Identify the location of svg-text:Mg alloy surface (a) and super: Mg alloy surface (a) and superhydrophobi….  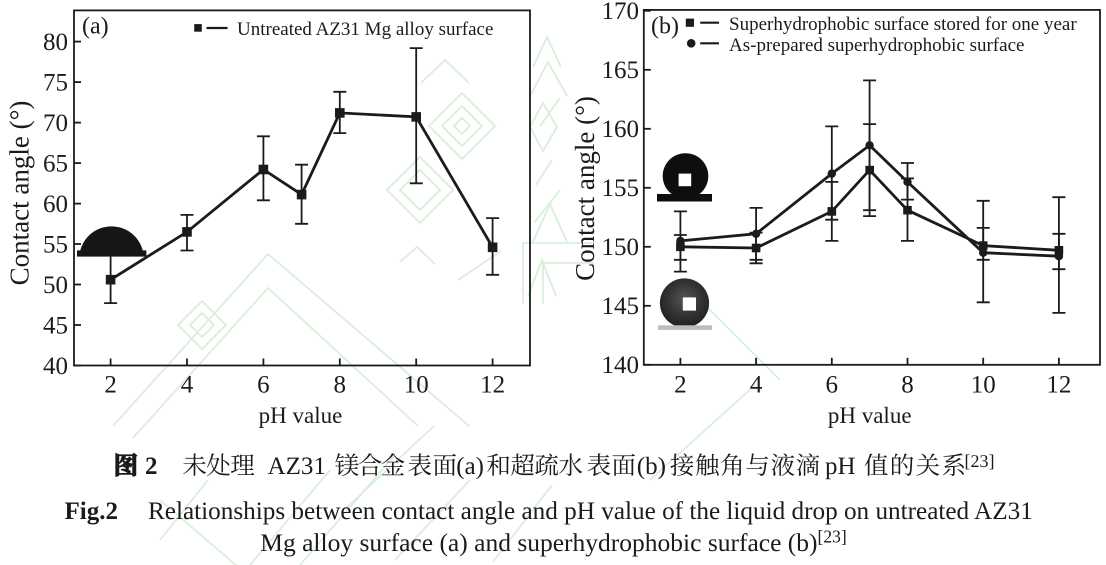
(553, 542).